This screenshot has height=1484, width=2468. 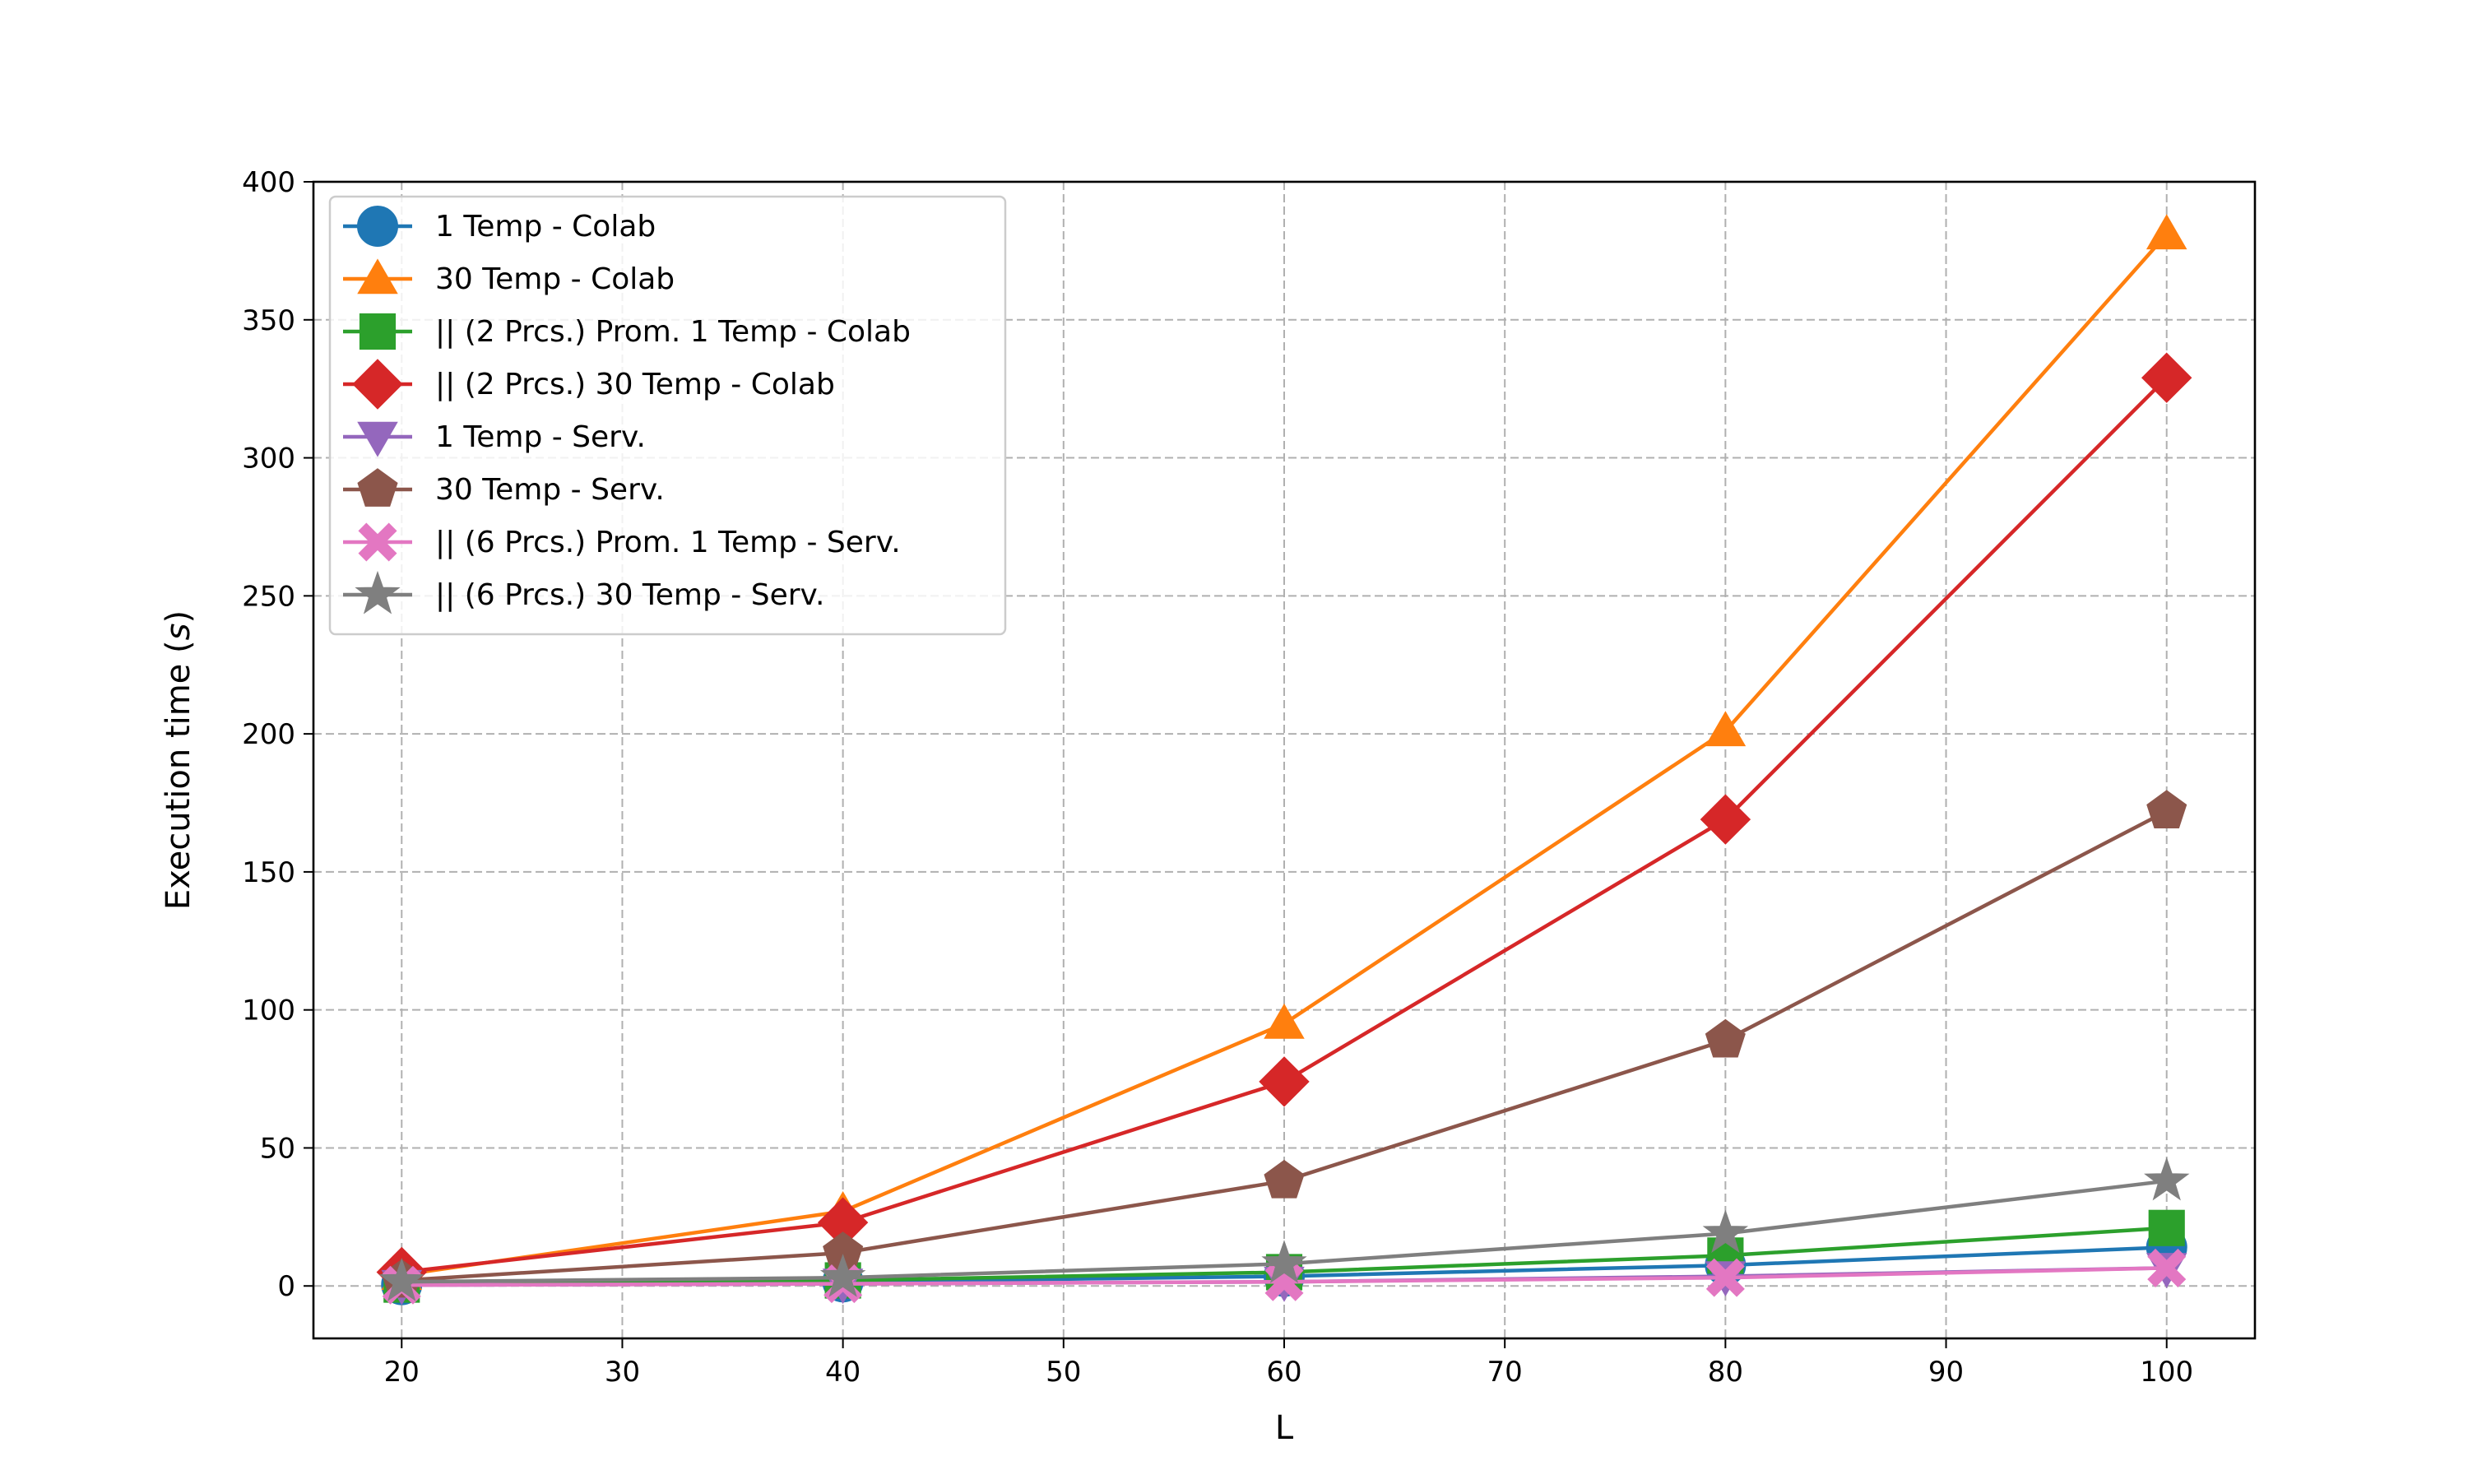 What do you see at coordinates (545, 226) in the screenshot?
I see `legend-label: 1 Temp - Colab` at bounding box center [545, 226].